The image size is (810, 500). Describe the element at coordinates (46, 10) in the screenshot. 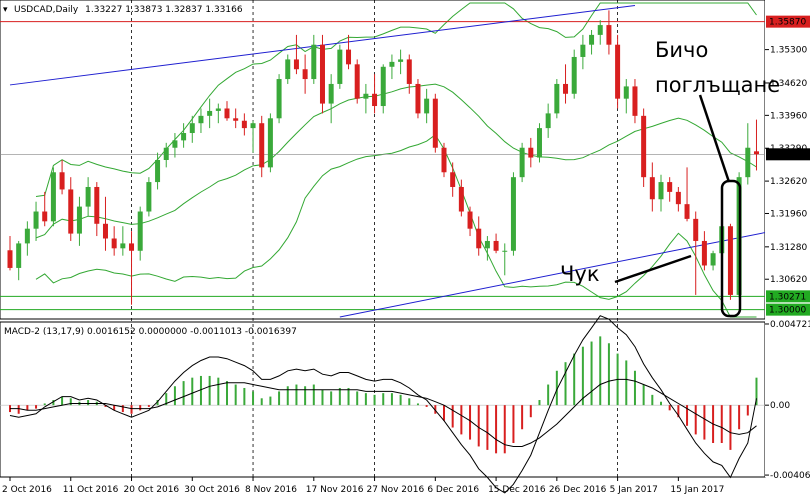

I see `symbol-label: USDCAD,Daily` at that location.